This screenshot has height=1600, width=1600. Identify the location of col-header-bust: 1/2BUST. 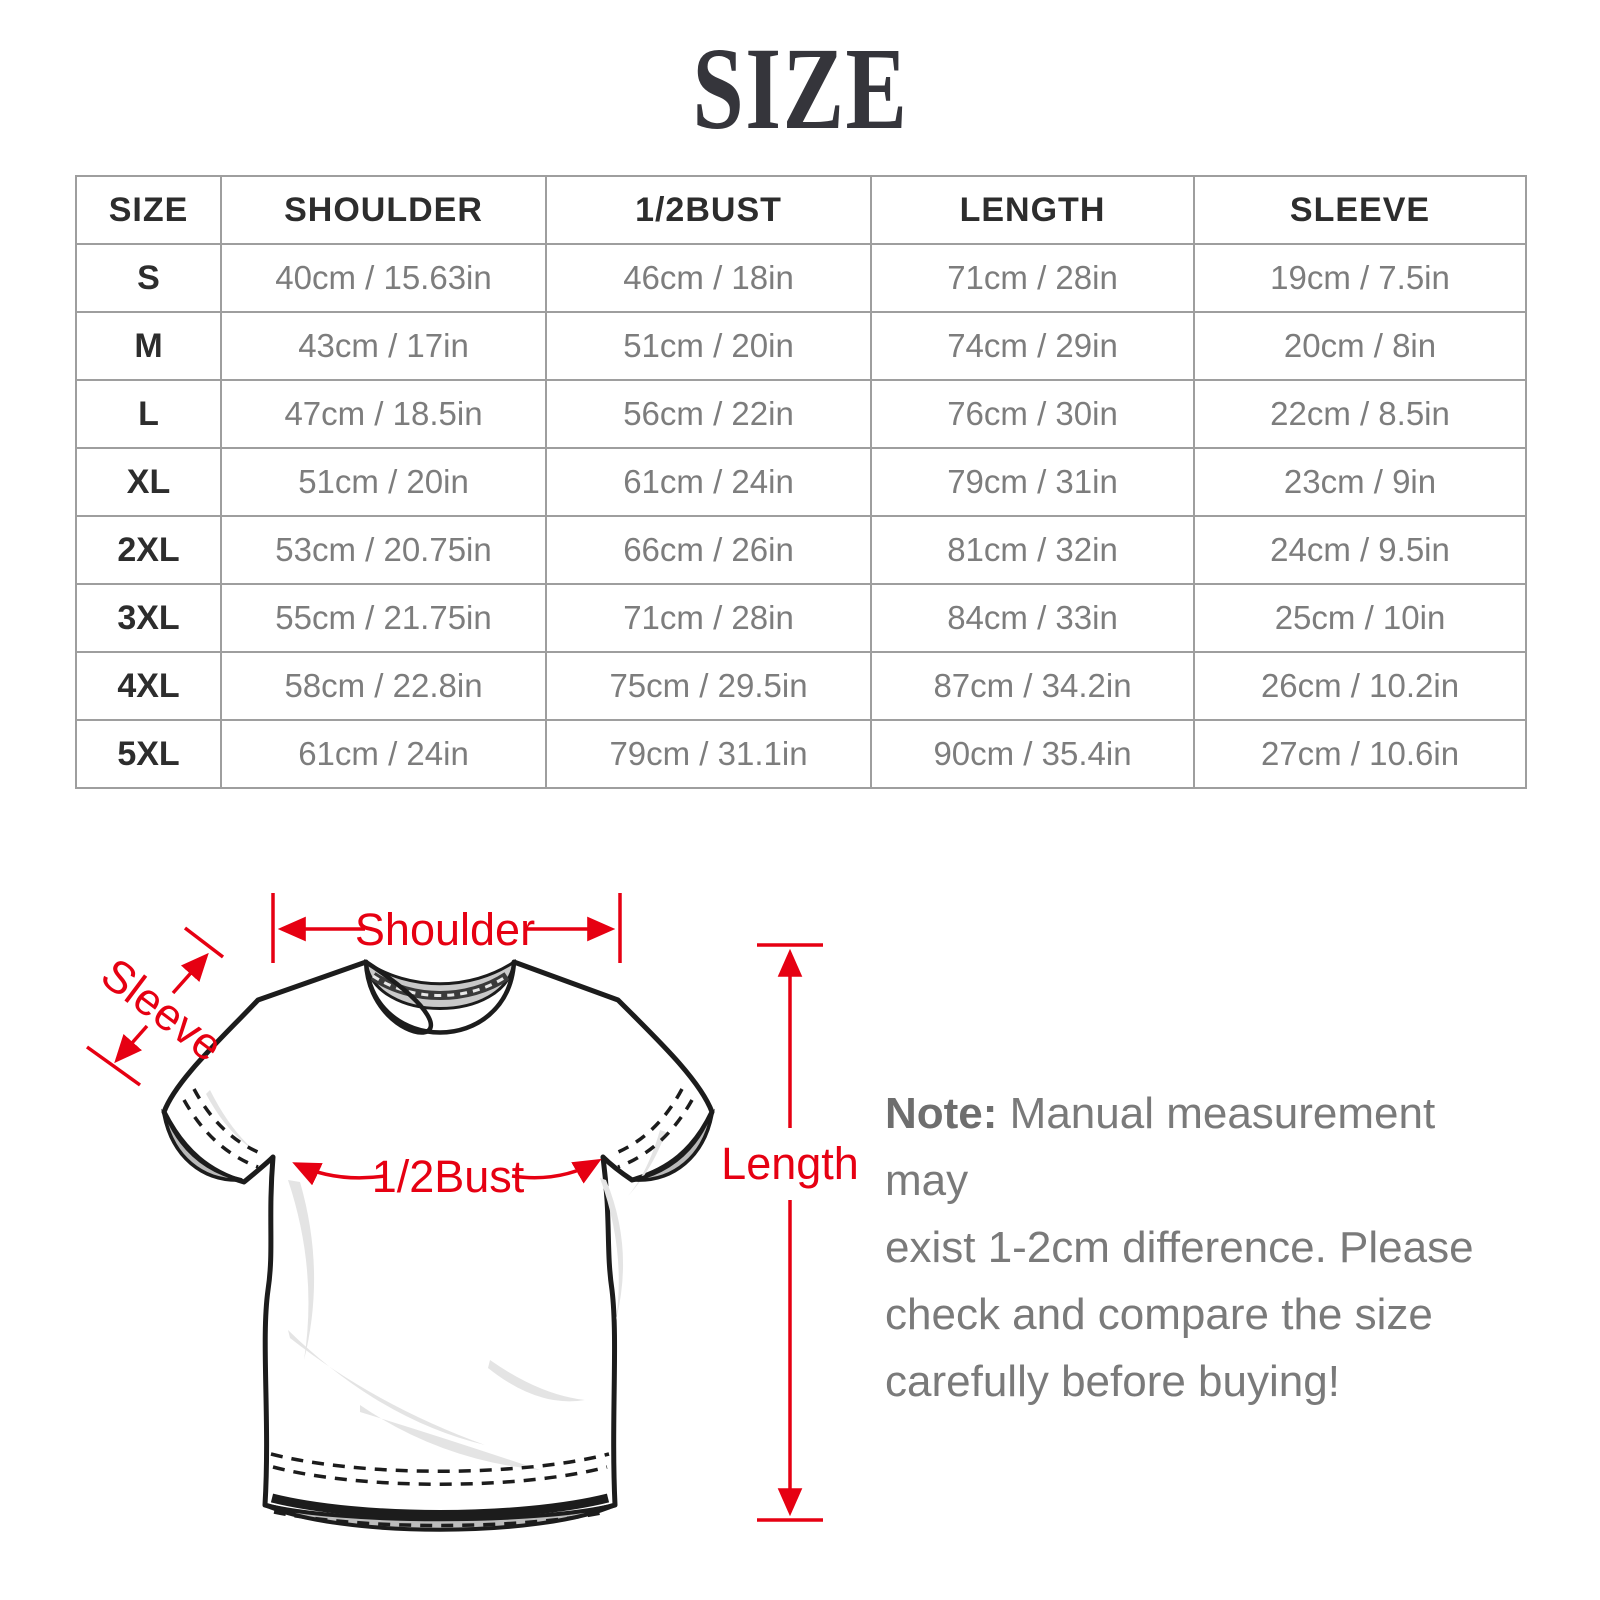
(708, 210).